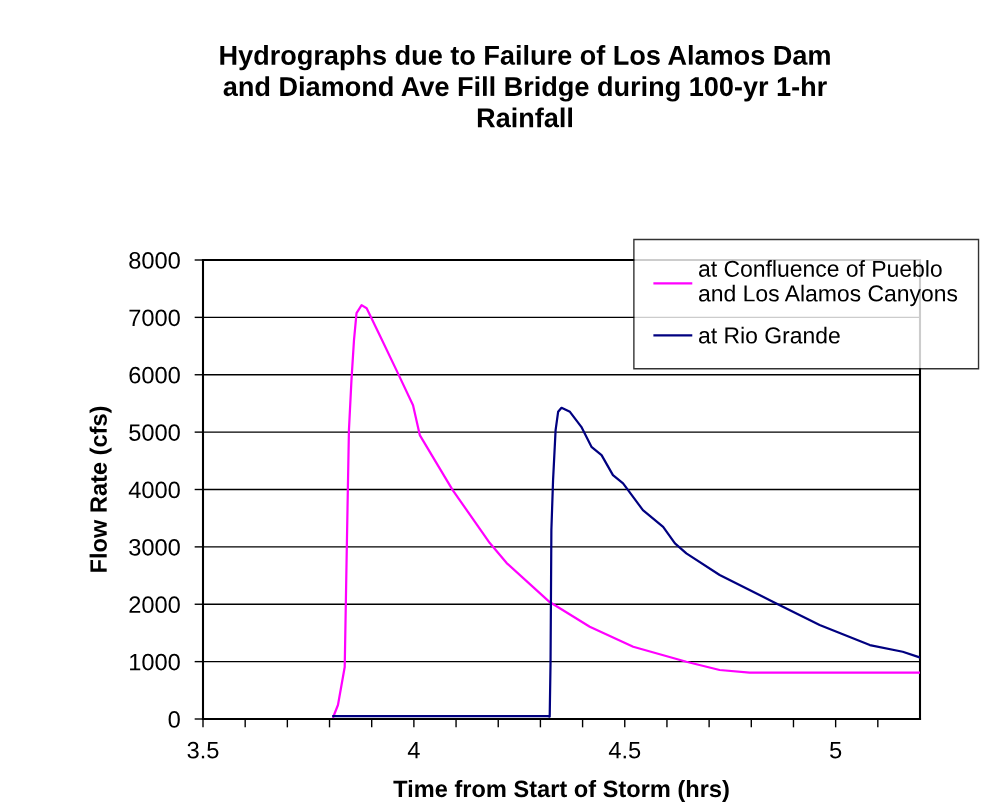  I want to click on y-tick-label: 2000, so click(154, 605).